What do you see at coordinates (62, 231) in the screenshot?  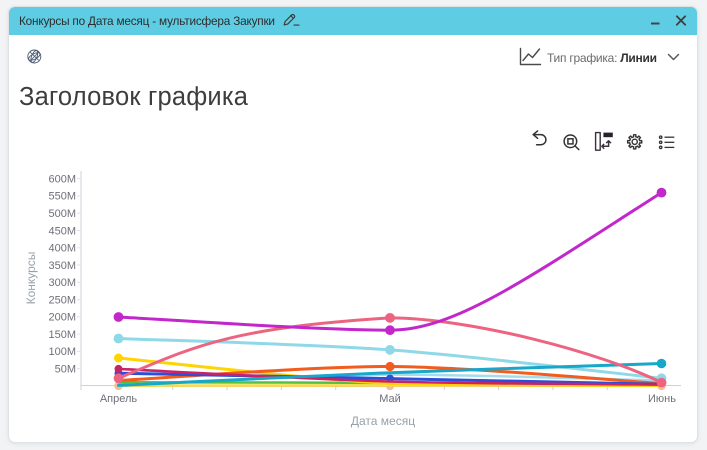 I see `svg-text: 450M` at bounding box center [62, 231].